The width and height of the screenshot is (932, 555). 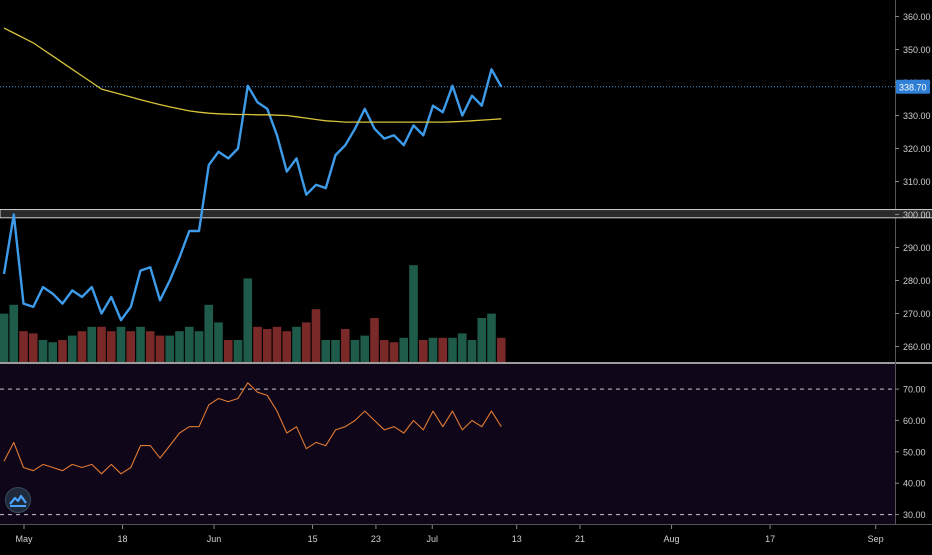 I want to click on oscillator-line, so click(x=252, y=428).